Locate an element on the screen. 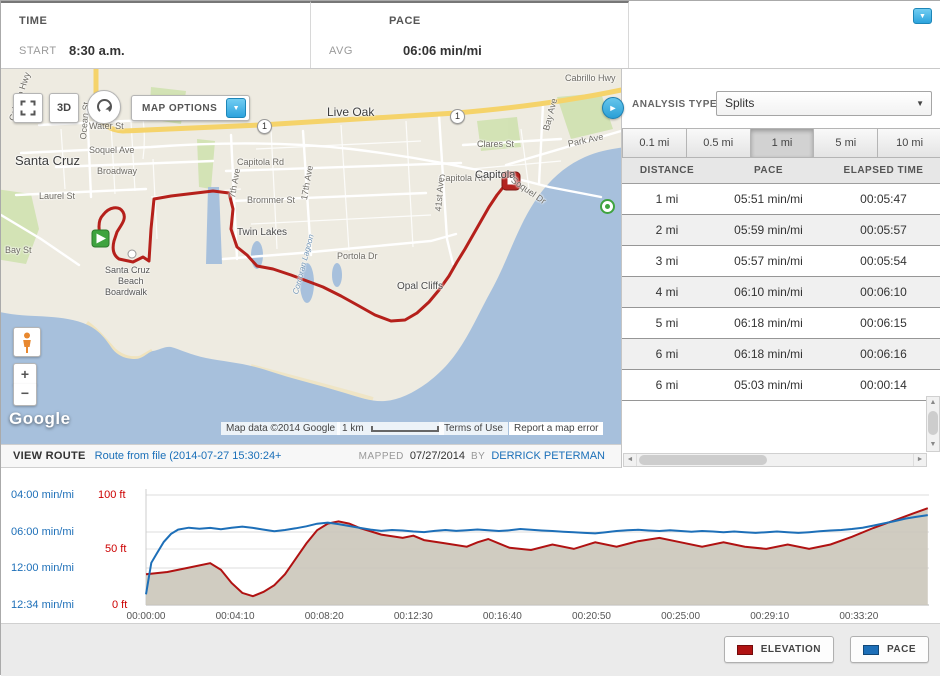 The height and width of the screenshot is (676, 940). map-attribution: Map data ©2014 Google is located at coordinates (281, 428).